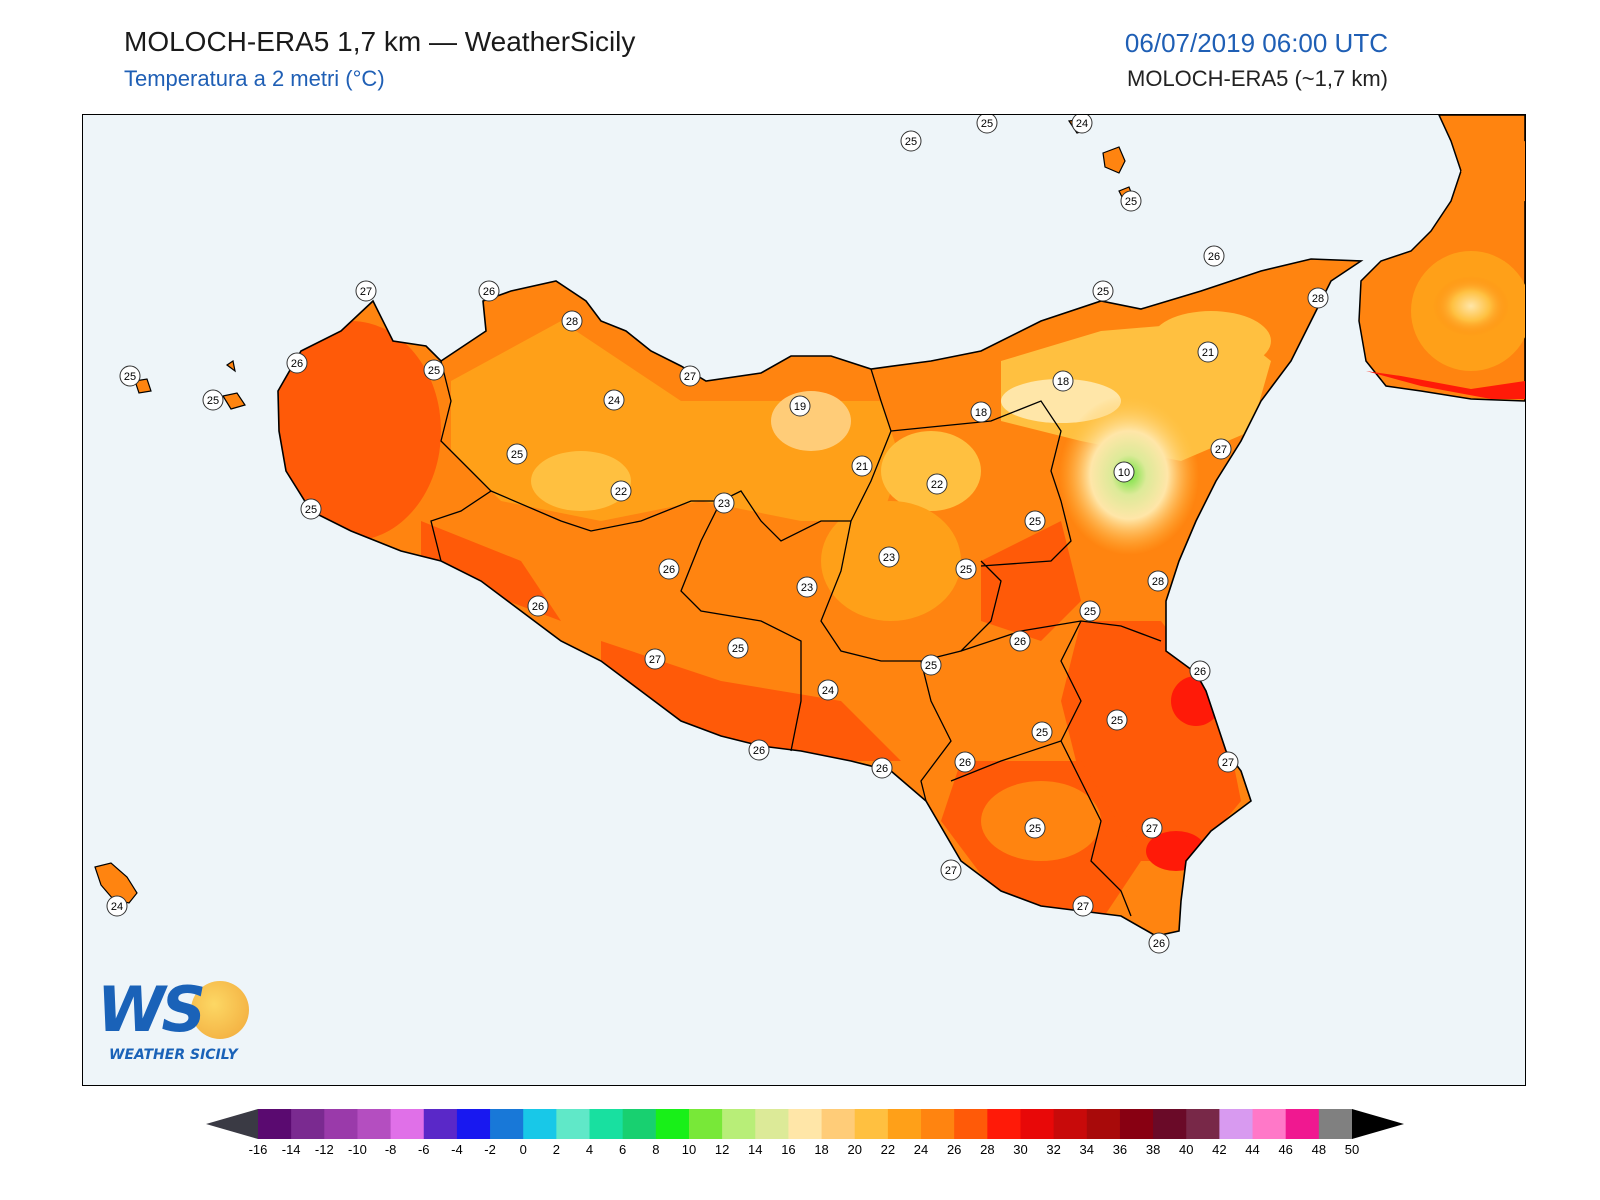 The width and height of the screenshot is (1600, 1200). I want to click on colorbar-tick: -10, so click(357, 1149).